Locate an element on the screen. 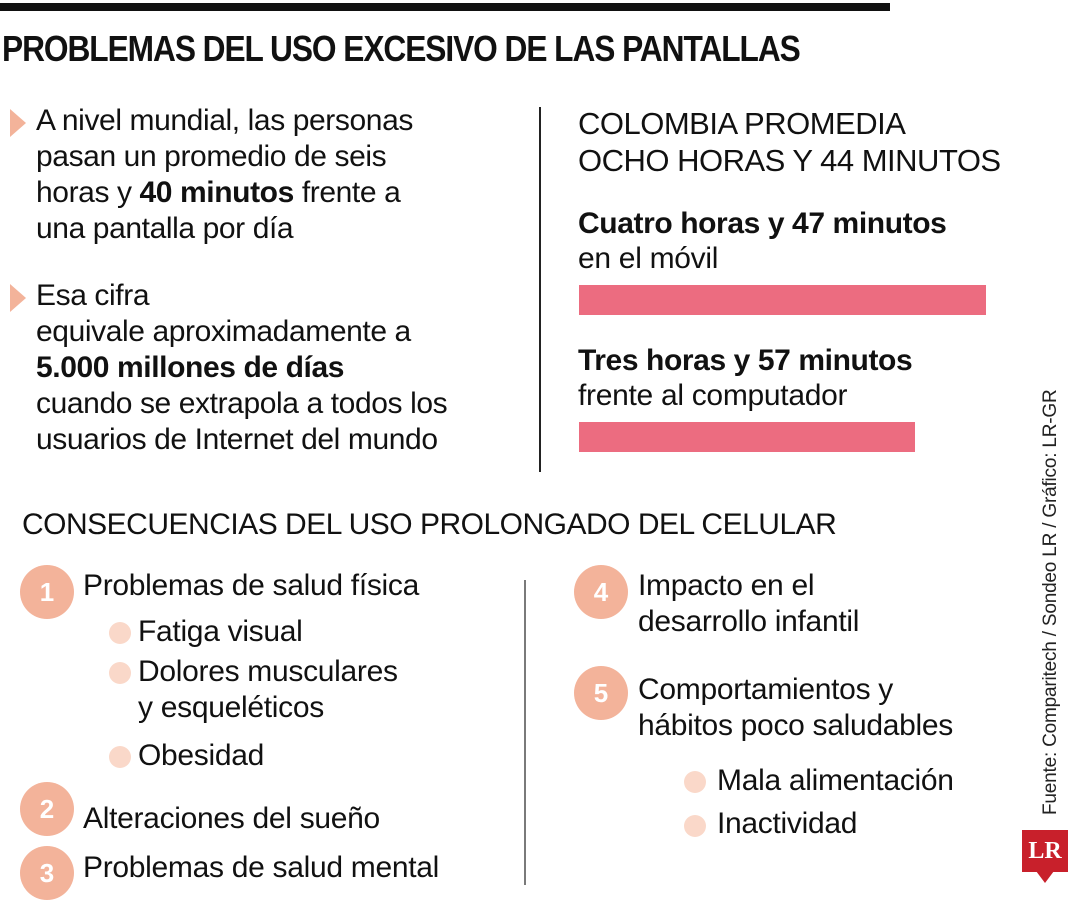  number-badge-2: 2 is located at coordinates (47, 809).